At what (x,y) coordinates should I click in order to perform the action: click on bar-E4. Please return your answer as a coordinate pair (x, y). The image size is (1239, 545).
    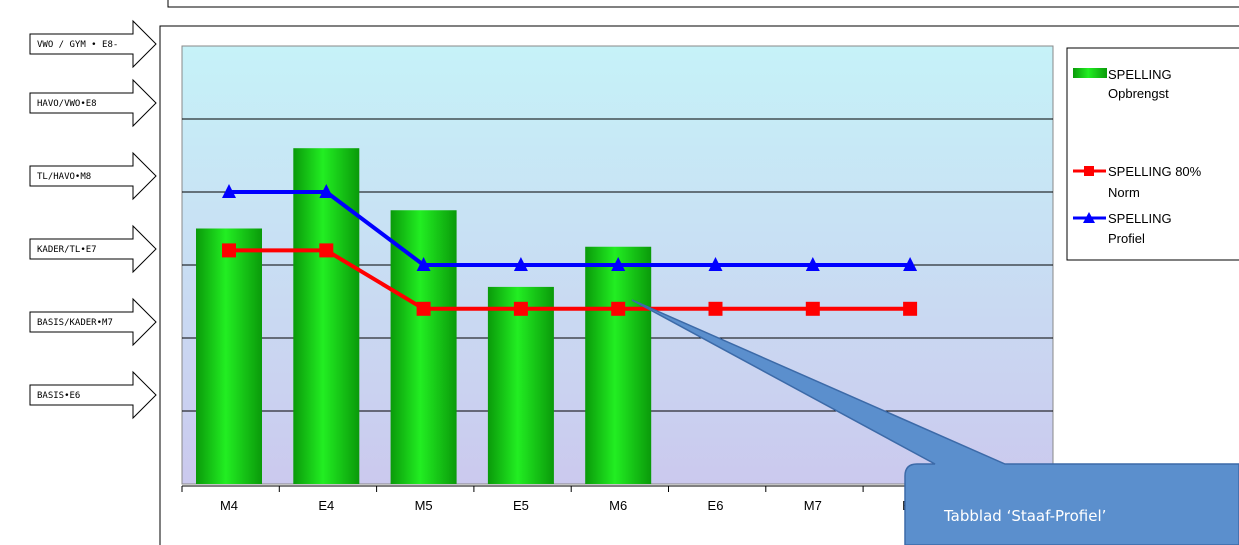
    Looking at the image, I should click on (326, 316).